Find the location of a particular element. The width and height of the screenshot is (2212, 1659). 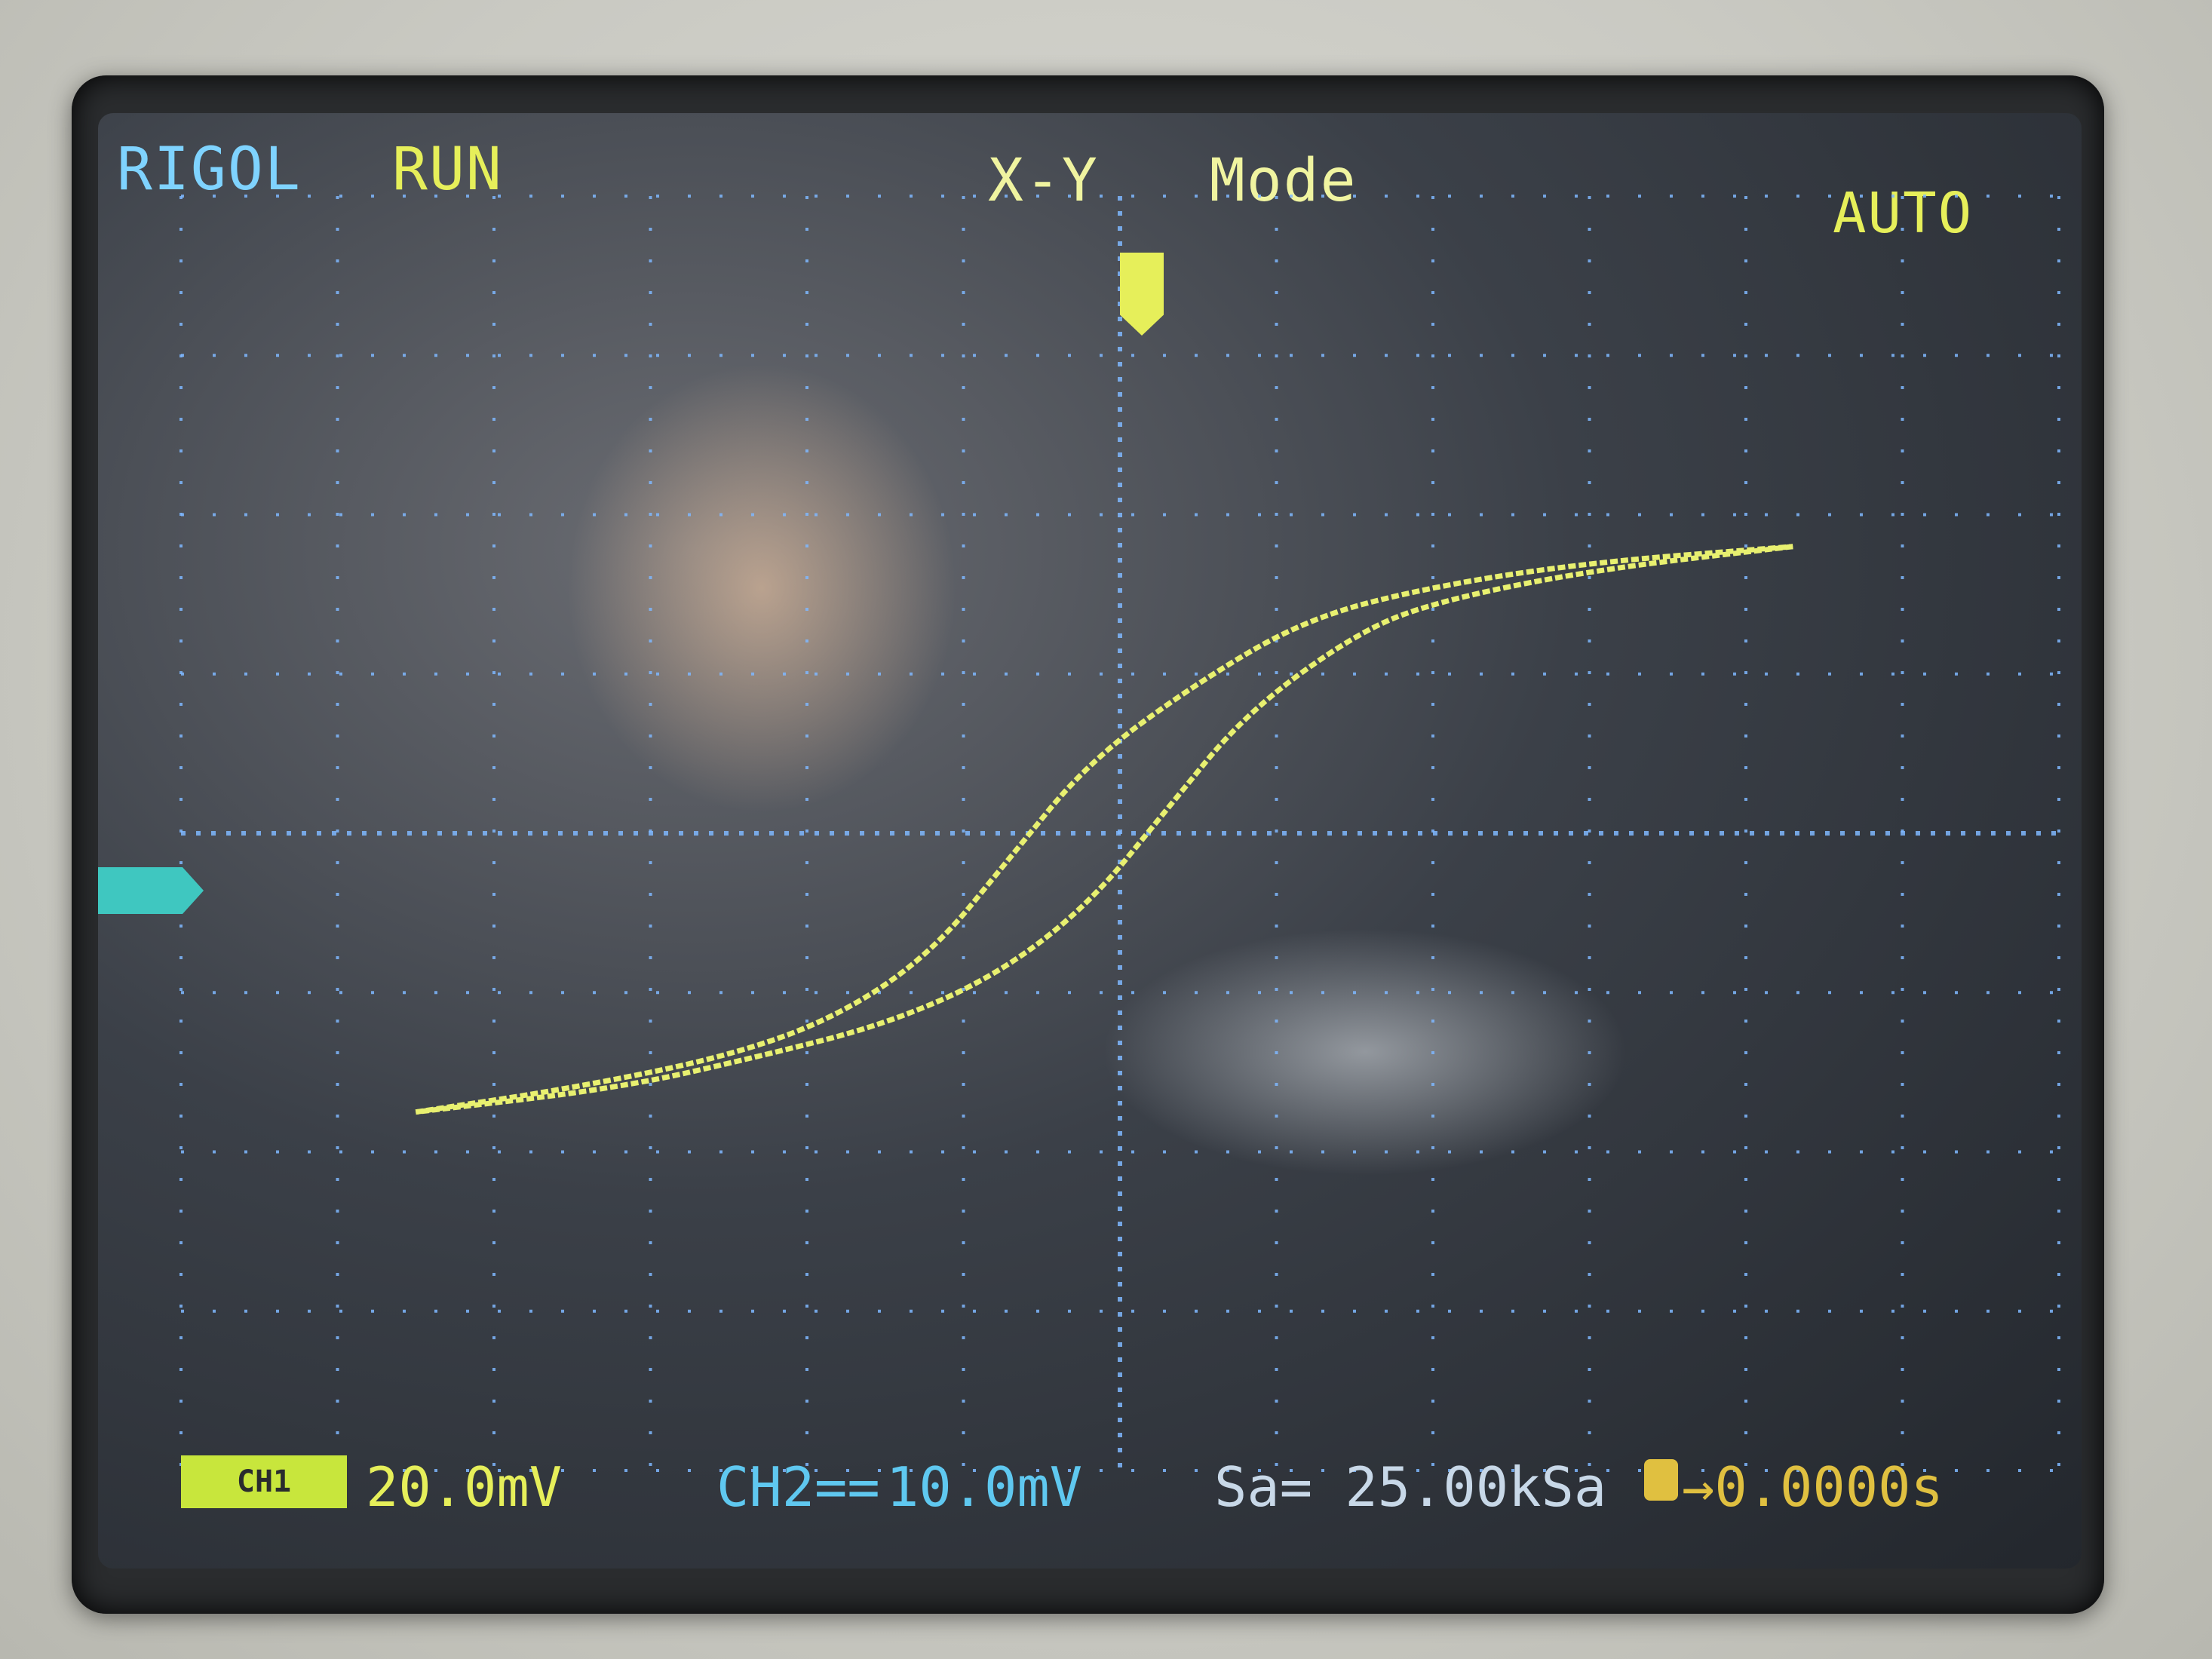

ch1-scale: 20.0mV is located at coordinates (464, 1487).